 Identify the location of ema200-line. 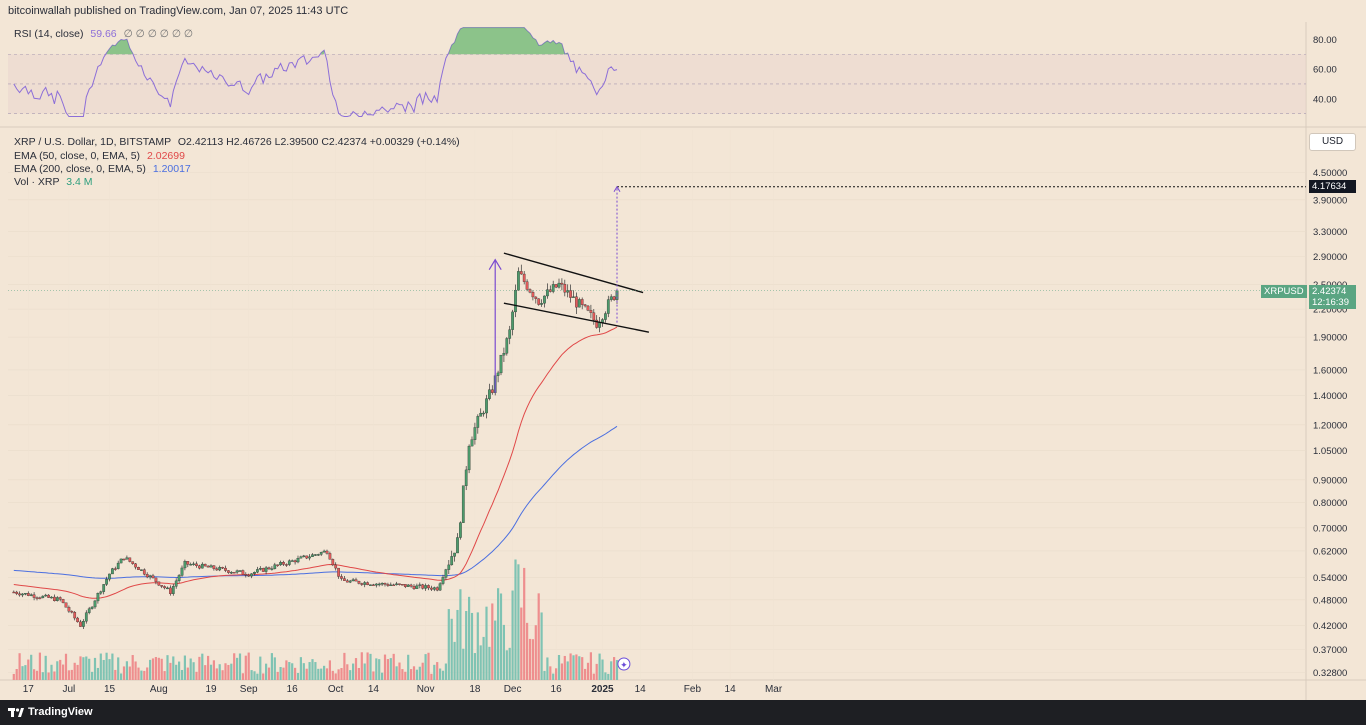
(315, 502).